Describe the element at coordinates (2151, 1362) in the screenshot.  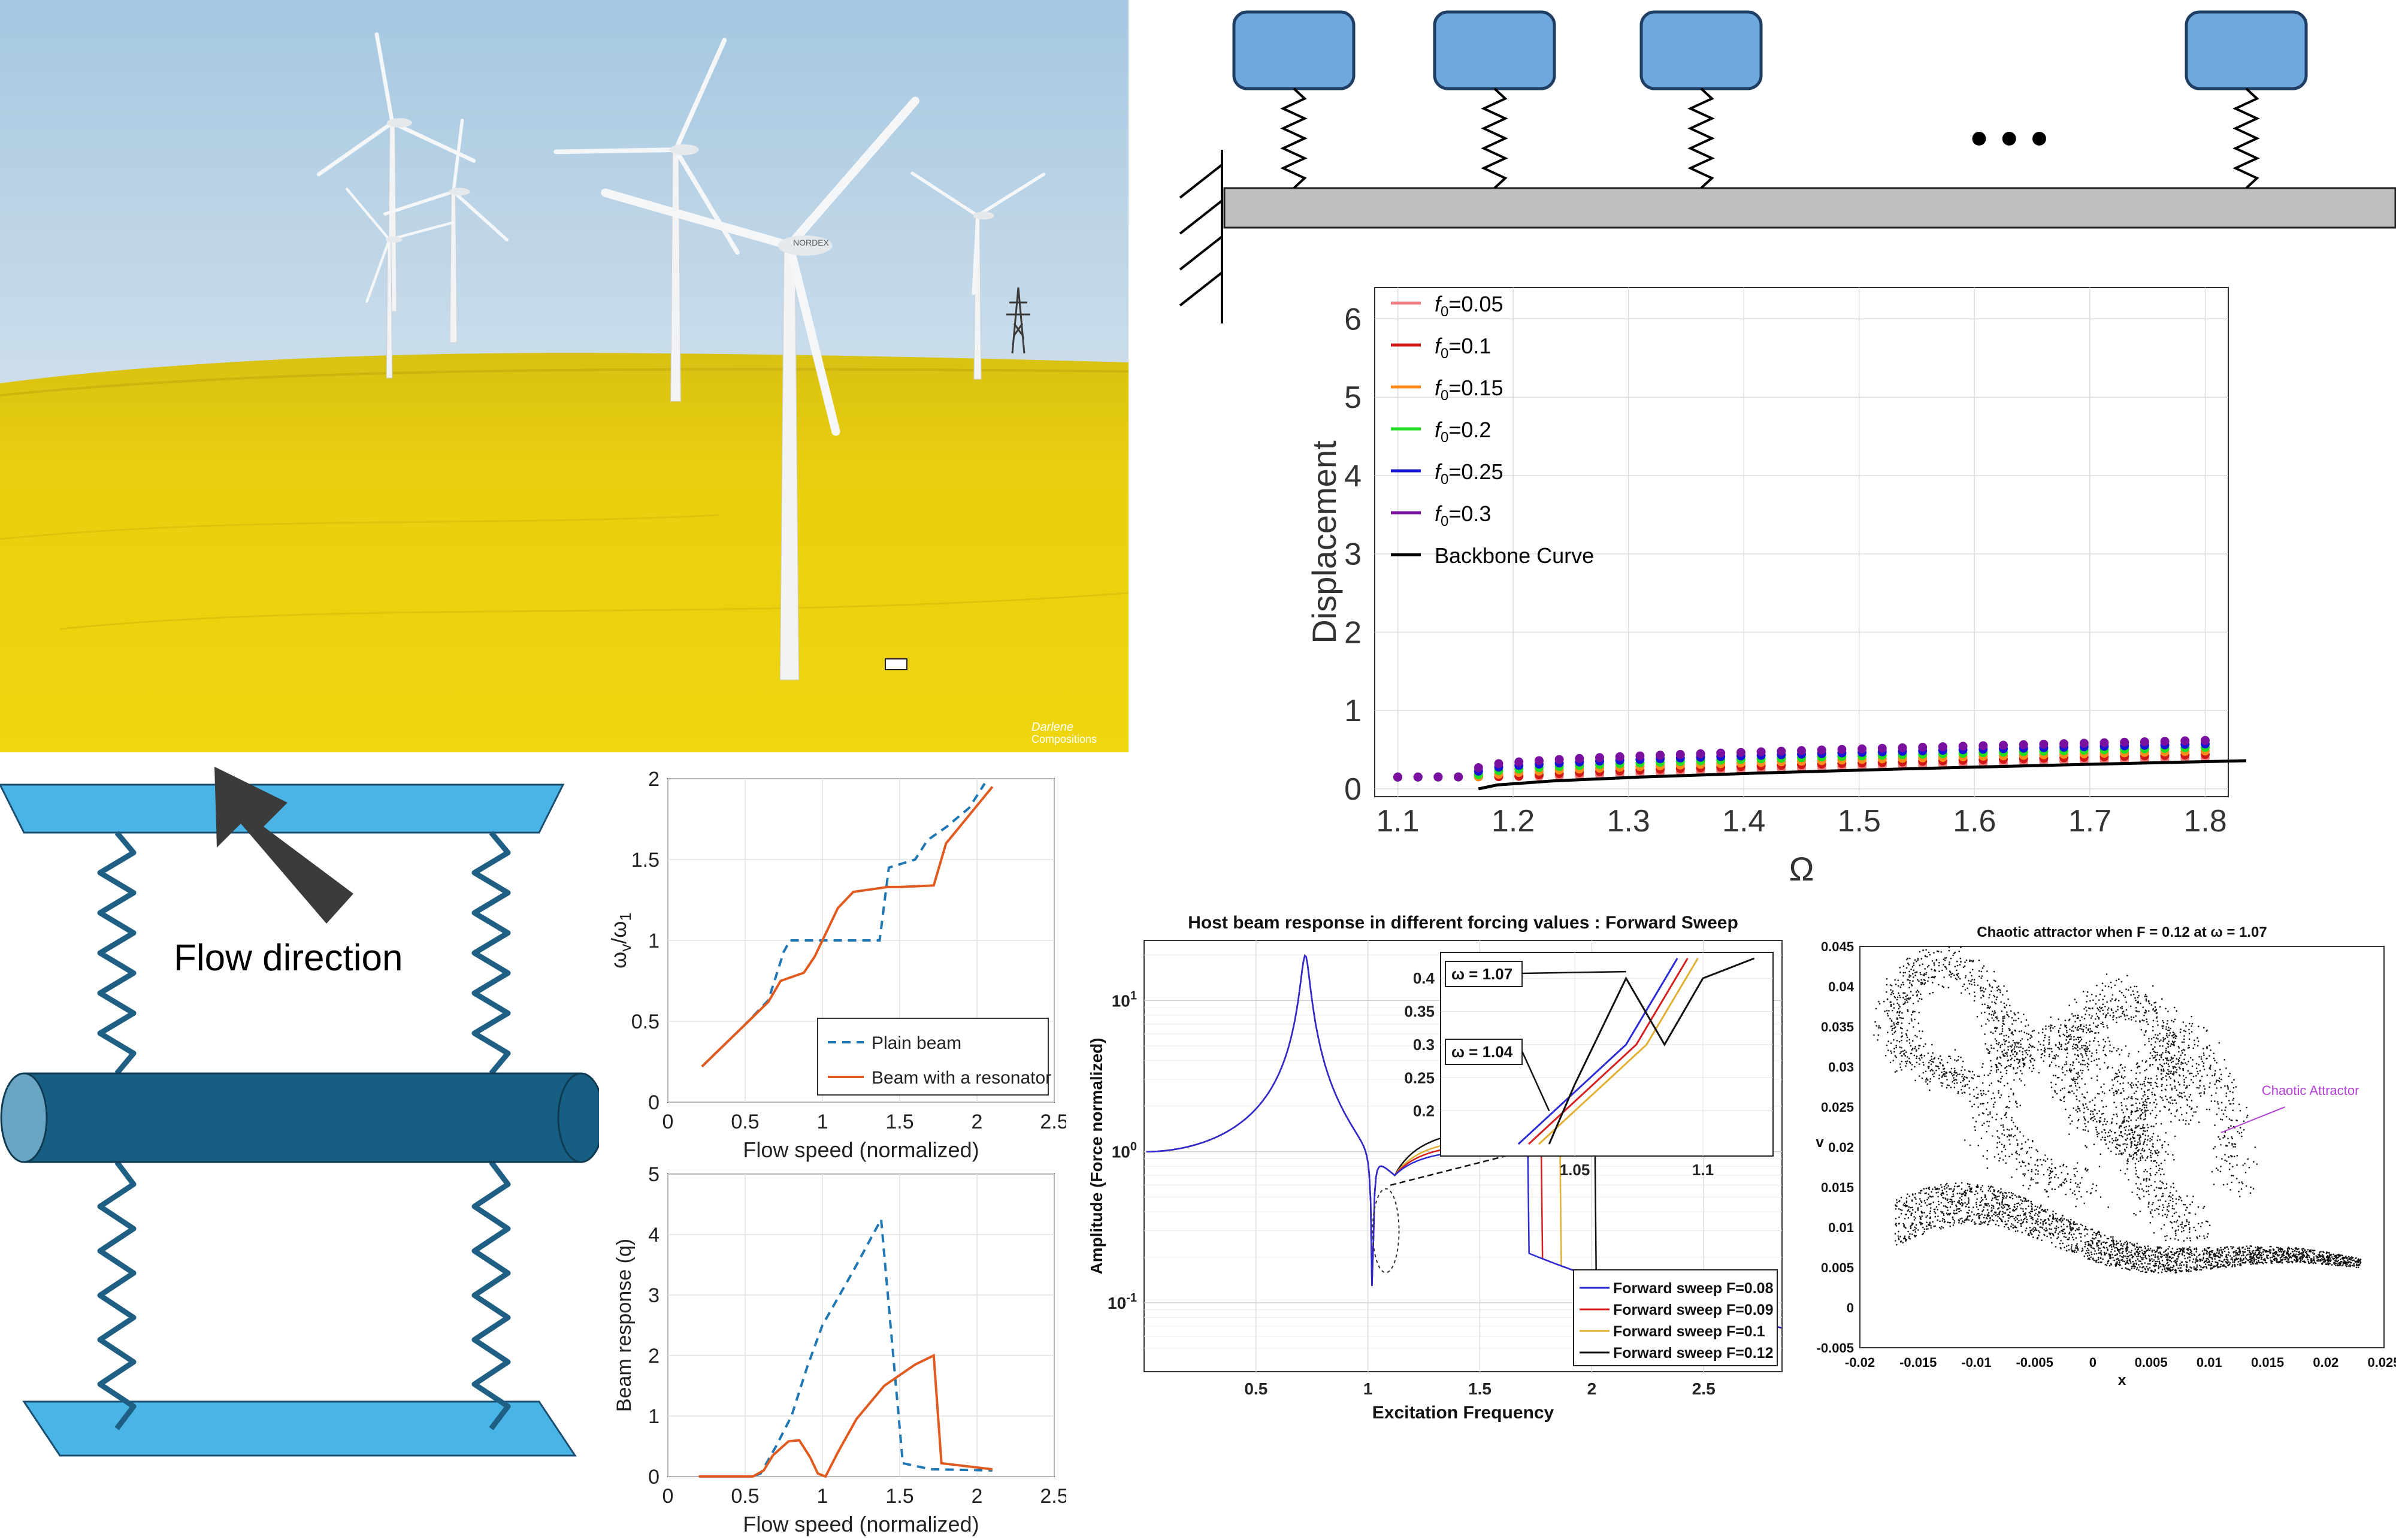
I see `x-tick-label: 0.005` at that location.